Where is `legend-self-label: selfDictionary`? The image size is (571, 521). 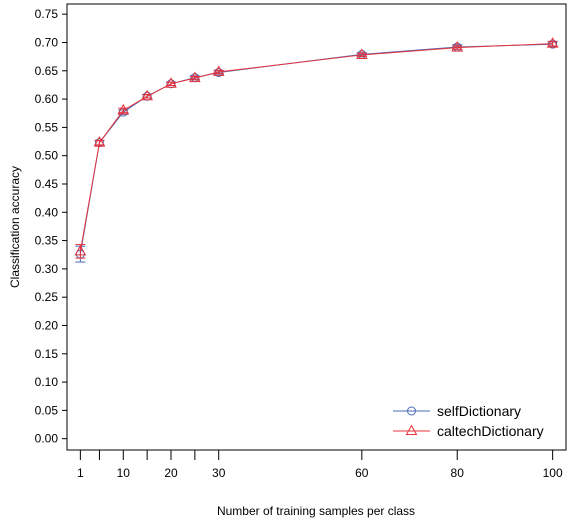
legend-self-label: selfDictionary is located at coordinates (479, 411).